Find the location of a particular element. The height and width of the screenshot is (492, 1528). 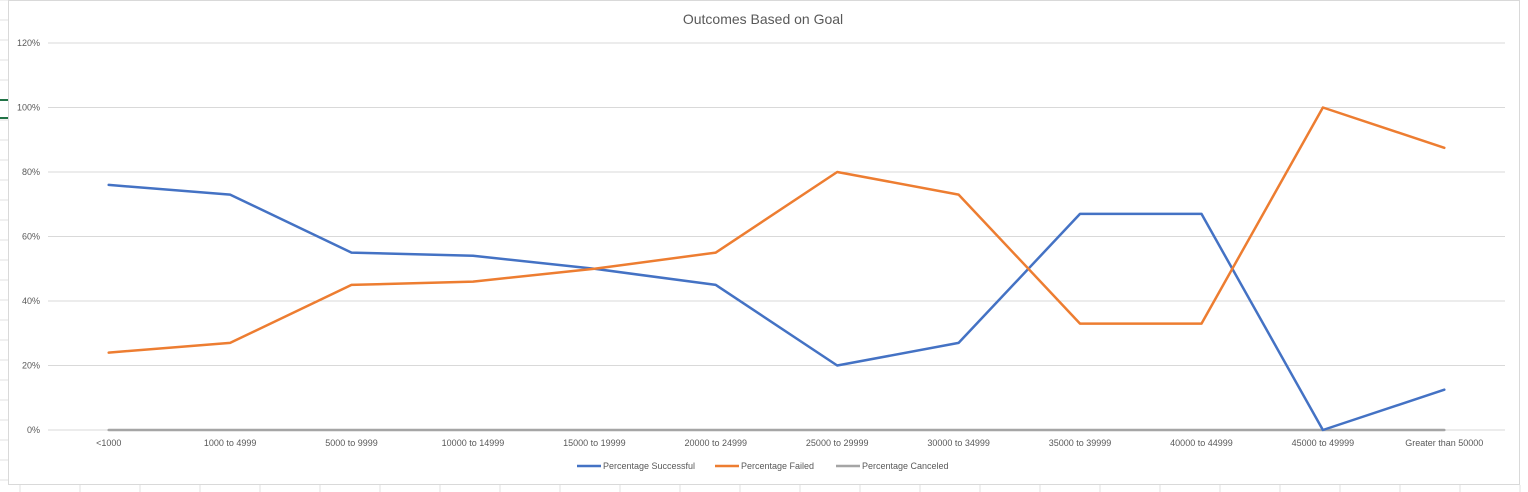

chart-title: Outcomes Based on Goal is located at coordinates (763, 19).